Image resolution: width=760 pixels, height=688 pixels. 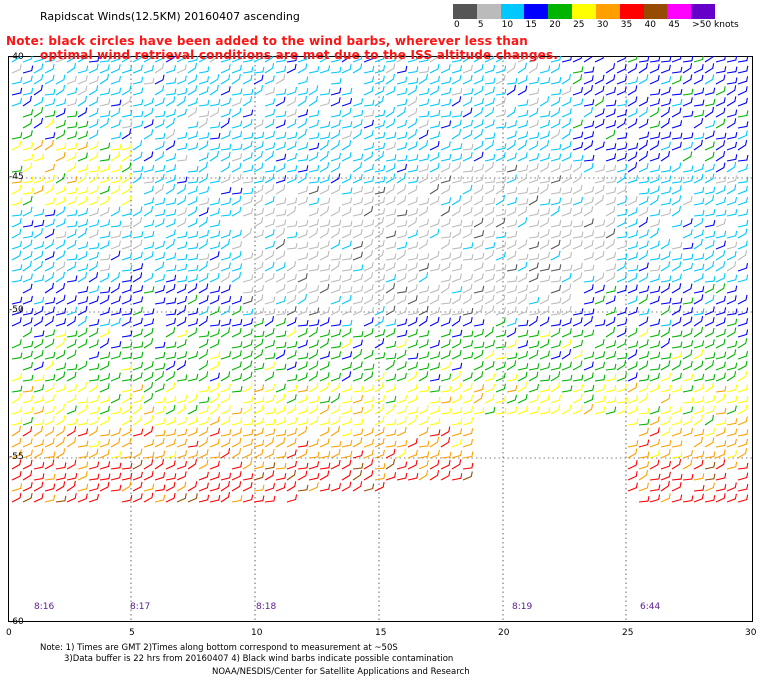 What do you see at coordinates (751, 633) in the screenshot?
I see `lon-label-30: 30` at bounding box center [751, 633].